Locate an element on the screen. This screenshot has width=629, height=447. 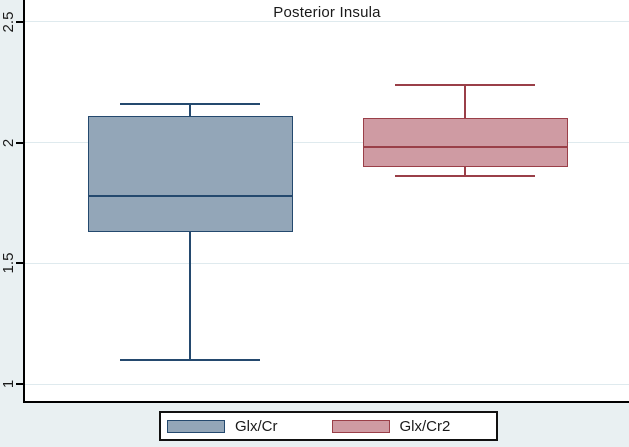
legend-entry-glx-cr: Glx/Cr is located at coordinates (222, 426).